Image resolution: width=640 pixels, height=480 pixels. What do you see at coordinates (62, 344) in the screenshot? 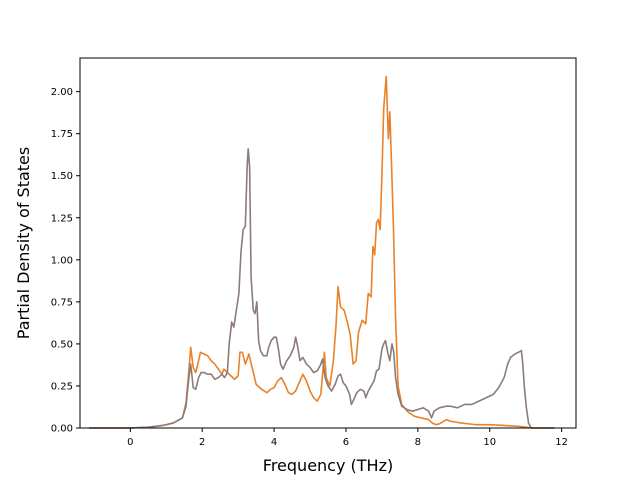
I see `y-tick-label: 0.50` at bounding box center [62, 344].